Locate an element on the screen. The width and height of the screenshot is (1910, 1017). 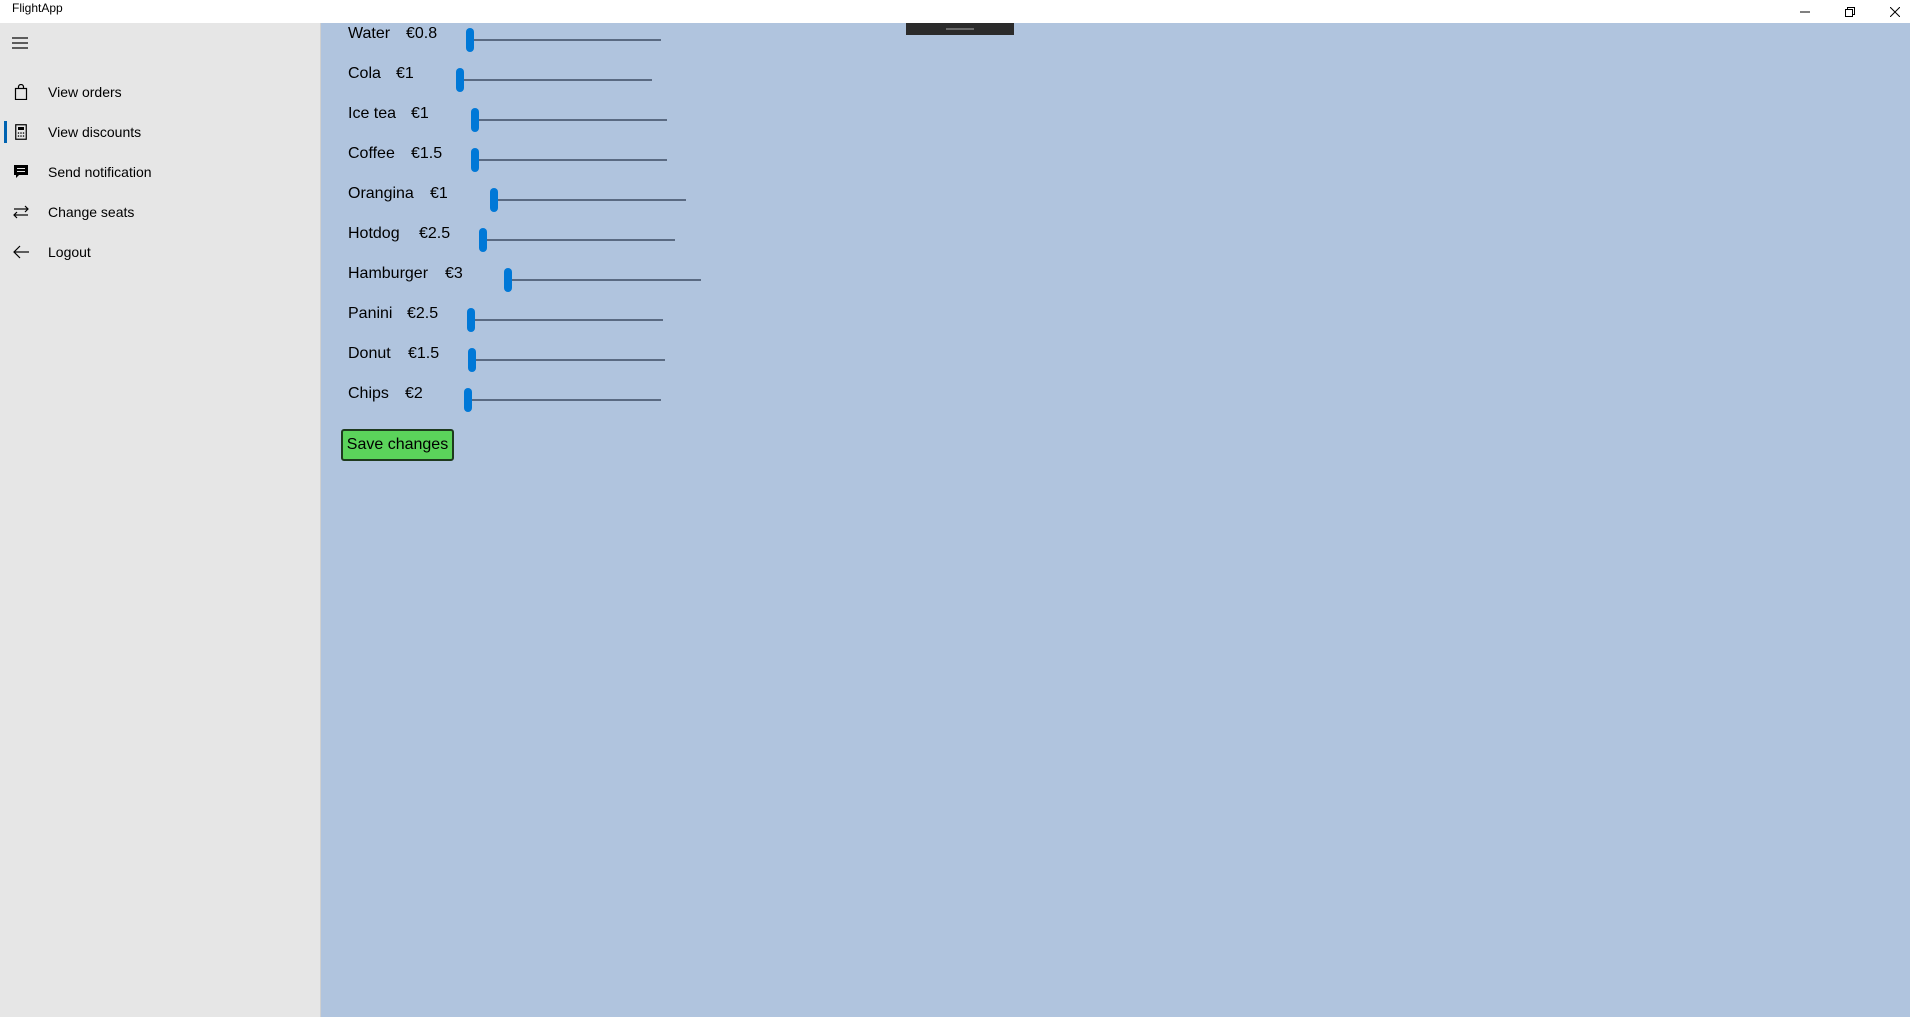
message-icon is located at coordinates (21, 172).